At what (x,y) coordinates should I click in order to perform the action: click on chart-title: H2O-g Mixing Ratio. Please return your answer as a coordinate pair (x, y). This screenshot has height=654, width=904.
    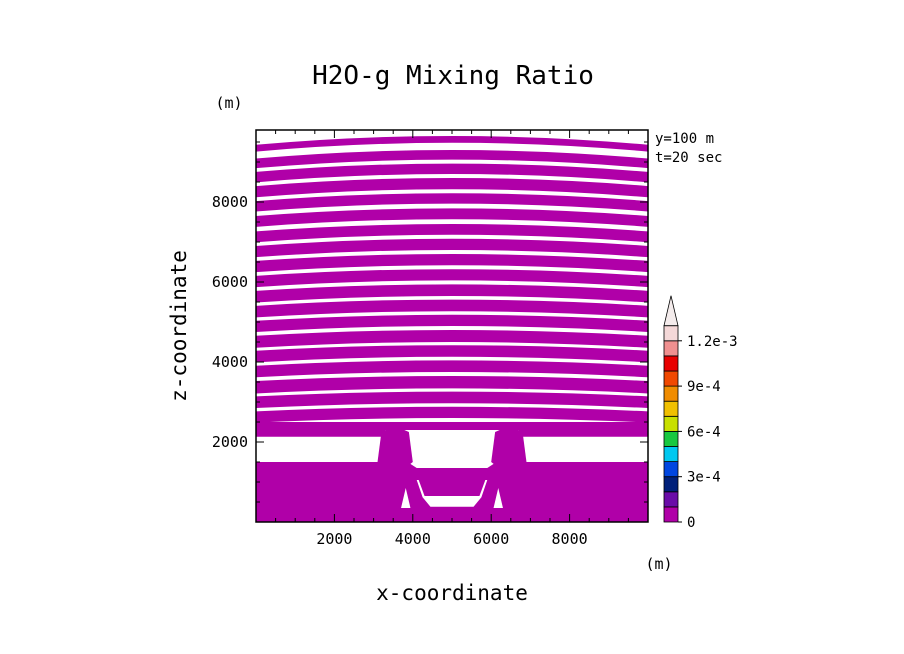
    Looking at the image, I should click on (453, 76).